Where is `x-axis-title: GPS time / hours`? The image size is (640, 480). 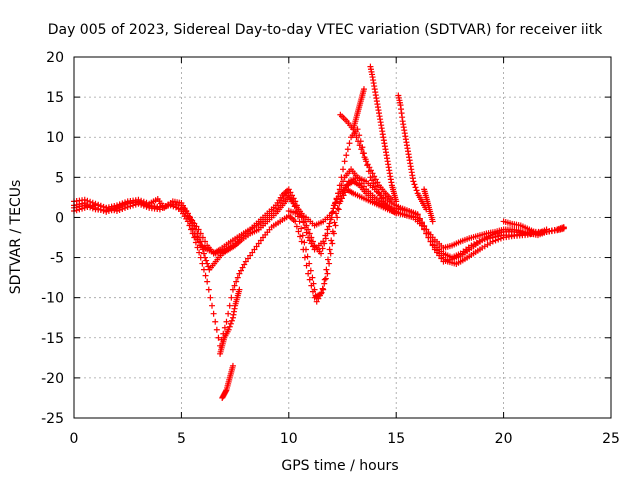 x-axis-title: GPS time / hours is located at coordinates (339, 466).